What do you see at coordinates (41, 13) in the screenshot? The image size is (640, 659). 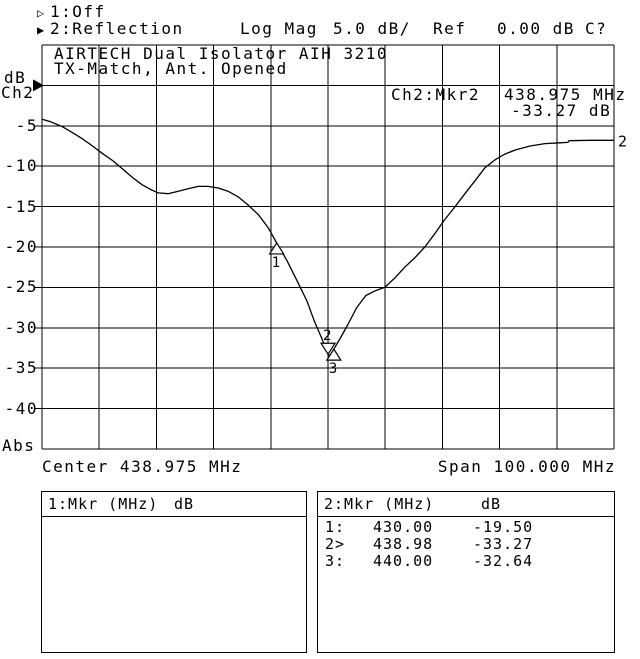 I see `channel1-select-icon: ▷` at bounding box center [41, 13].